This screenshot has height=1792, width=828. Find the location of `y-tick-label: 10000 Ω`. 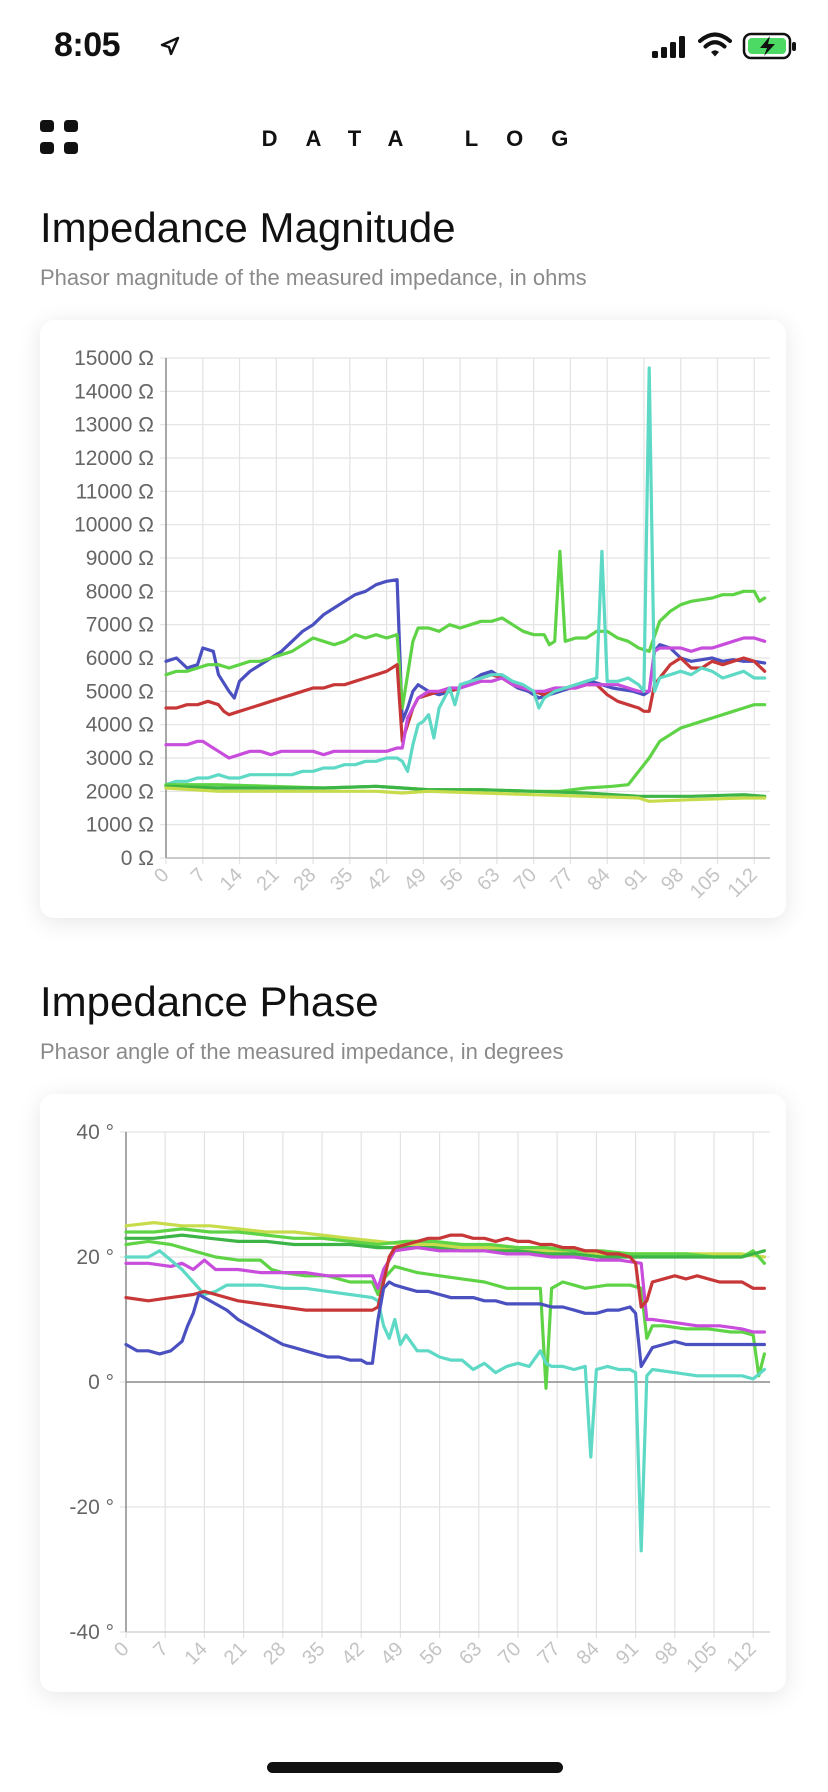

y-tick-label: 10000 Ω is located at coordinates (114, 525).